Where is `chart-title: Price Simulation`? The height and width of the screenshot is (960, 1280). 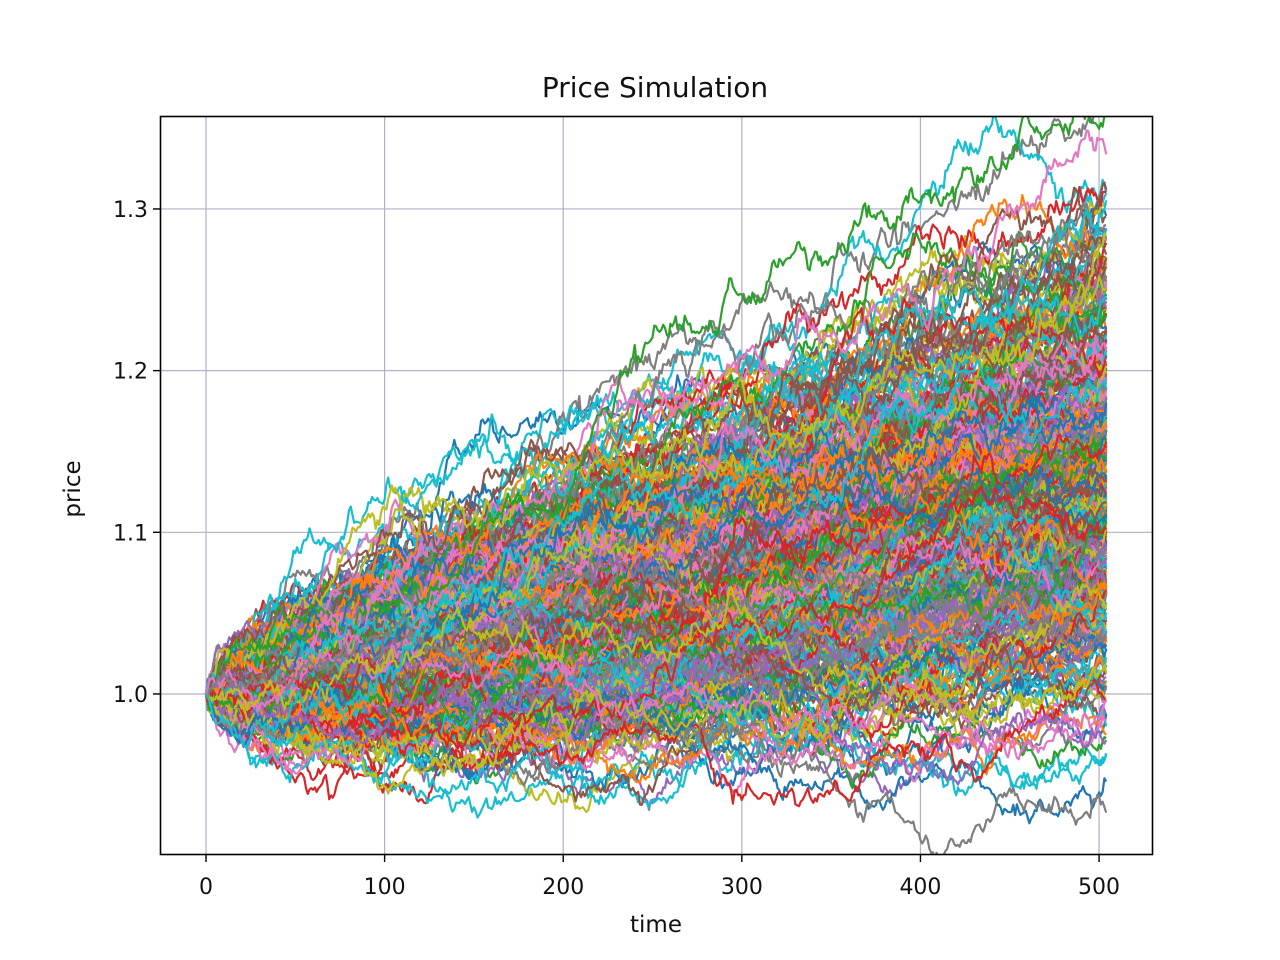
chart-title: Price Simulation is located at coordinates (655, 87).